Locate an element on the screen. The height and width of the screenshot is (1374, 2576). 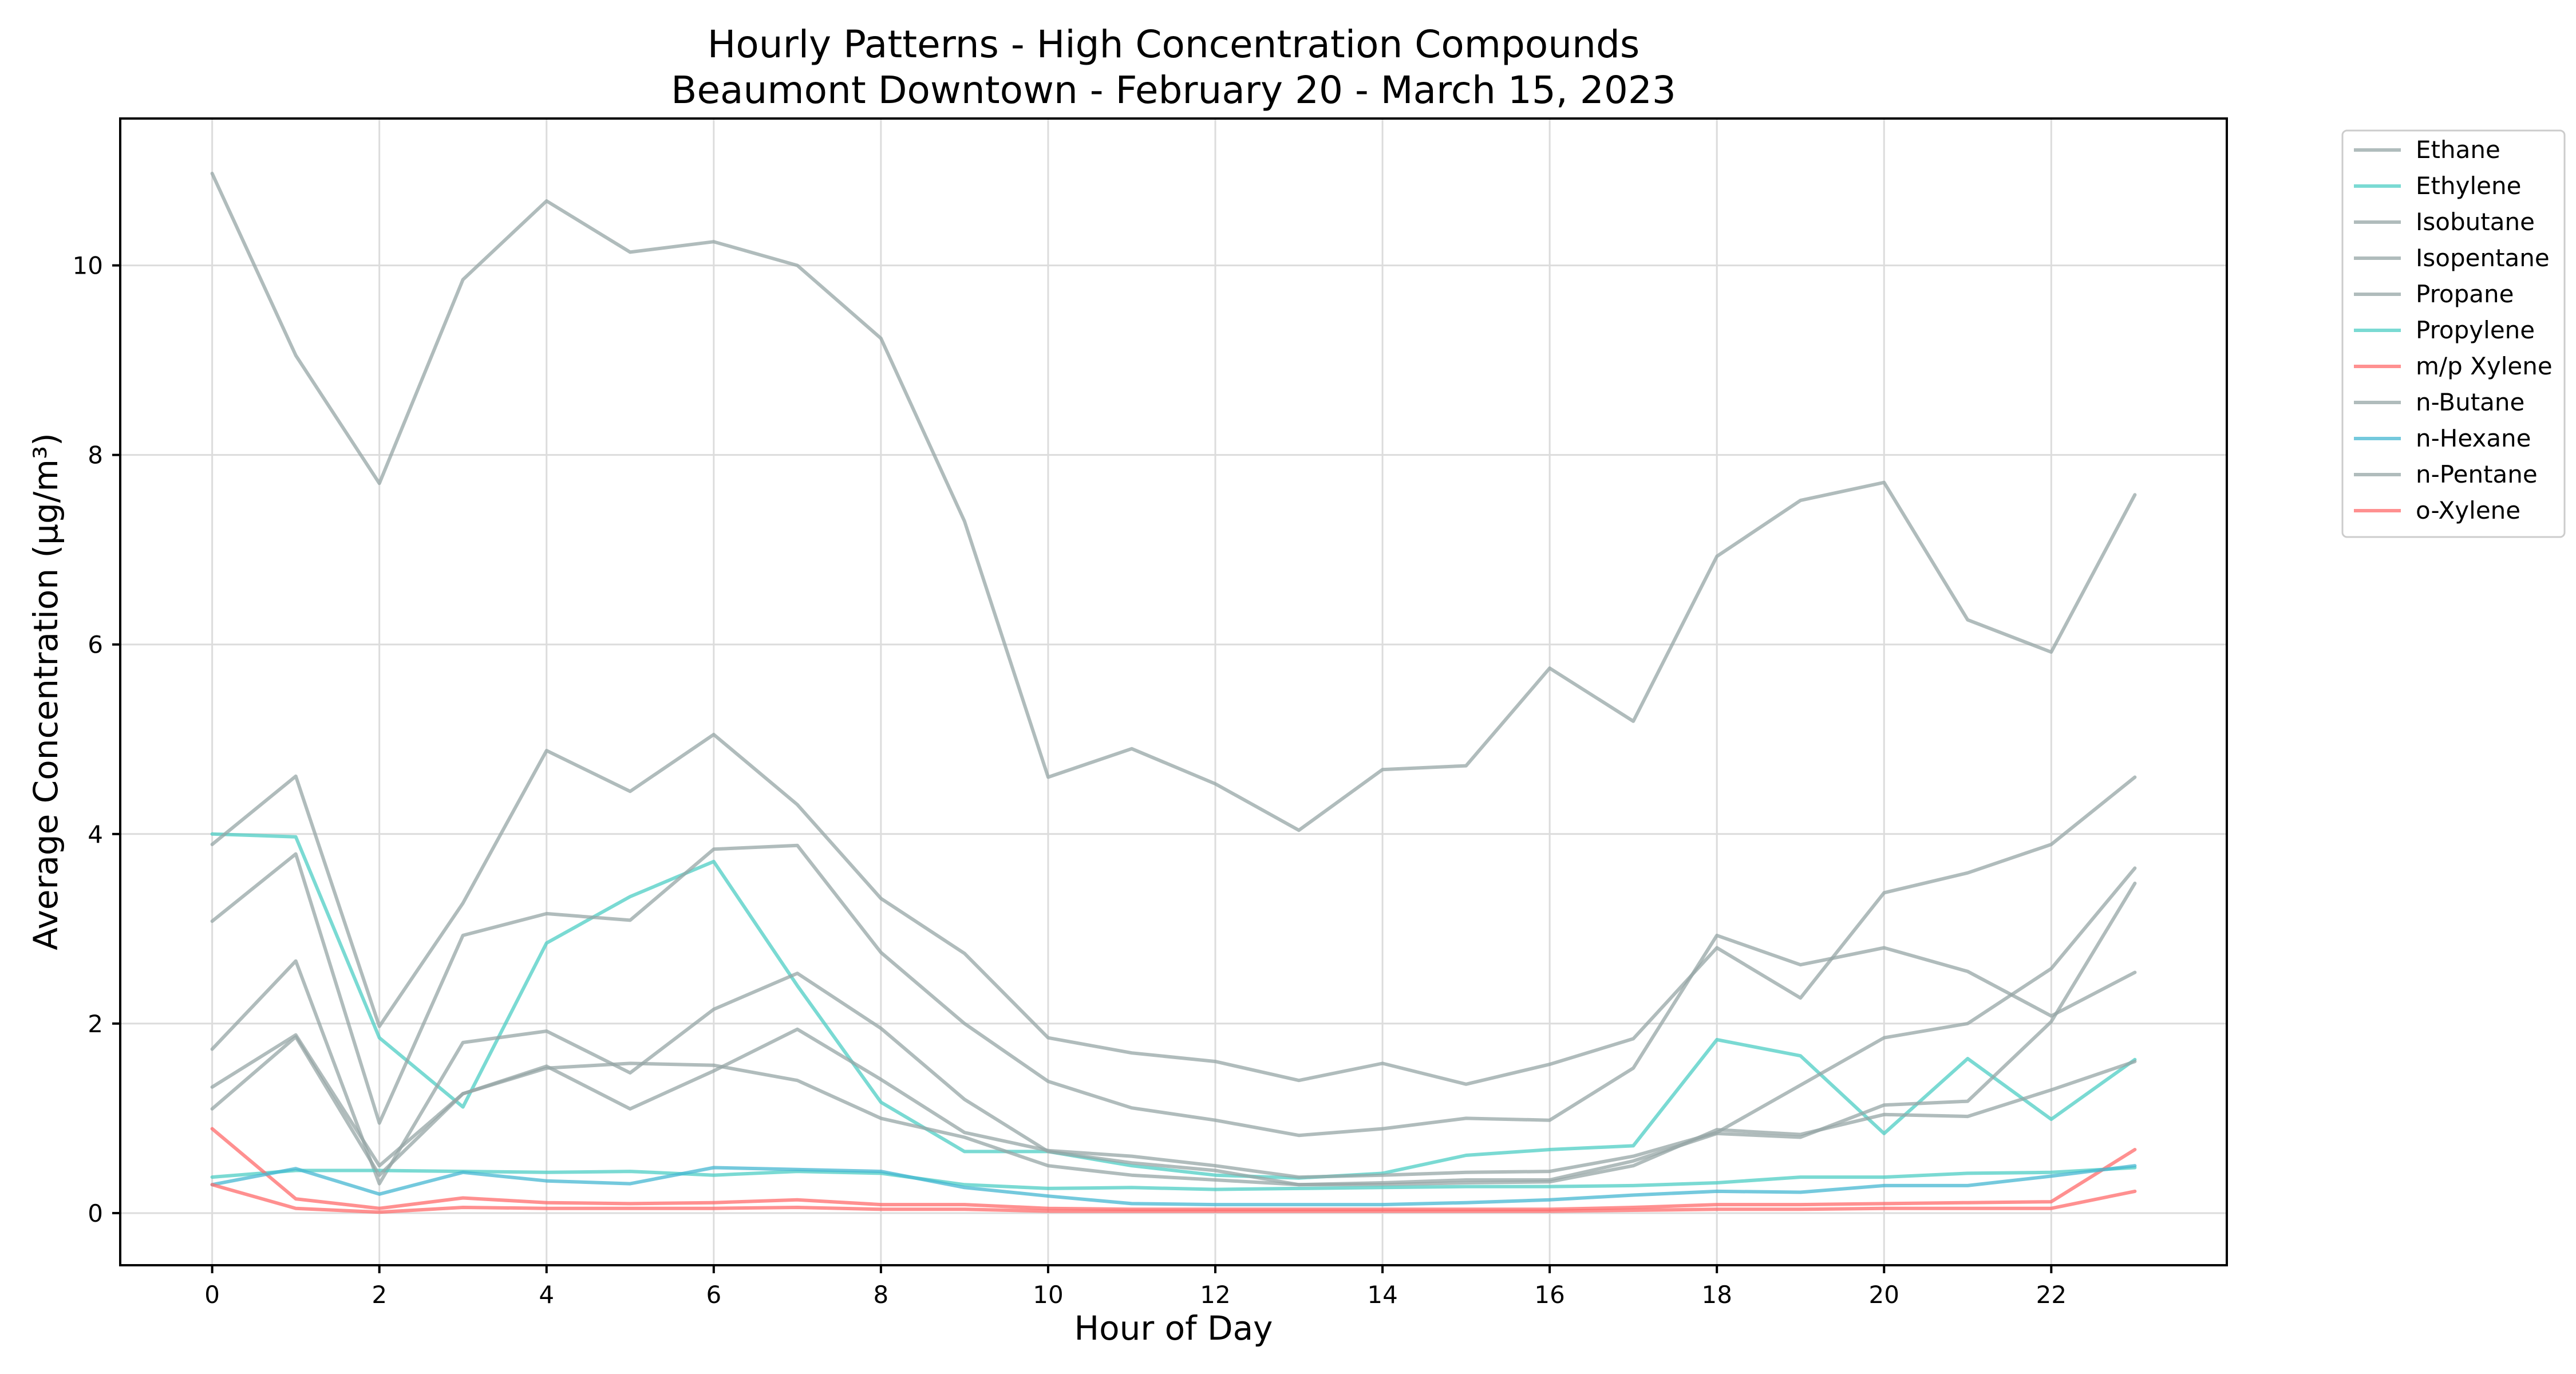
legend-box is located at coordinates (2453, 333).